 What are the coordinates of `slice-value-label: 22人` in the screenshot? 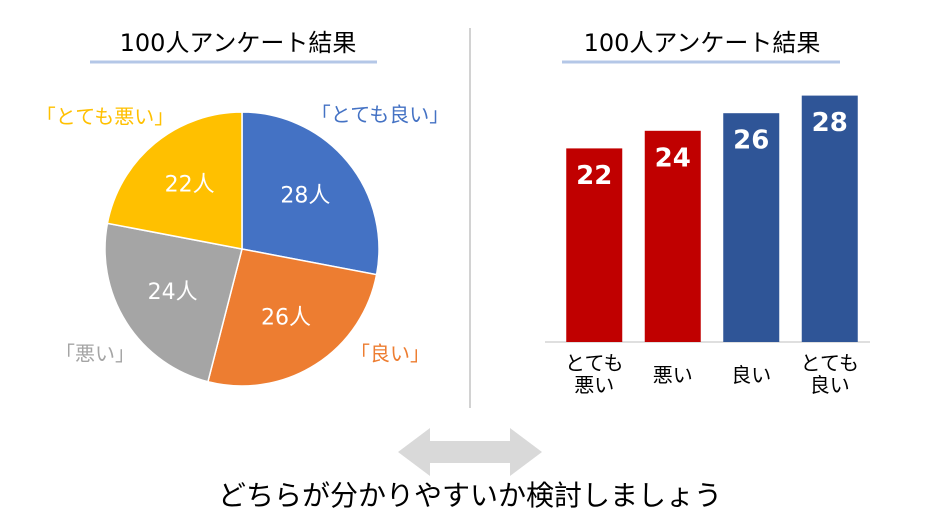 It's located at (190, 185).